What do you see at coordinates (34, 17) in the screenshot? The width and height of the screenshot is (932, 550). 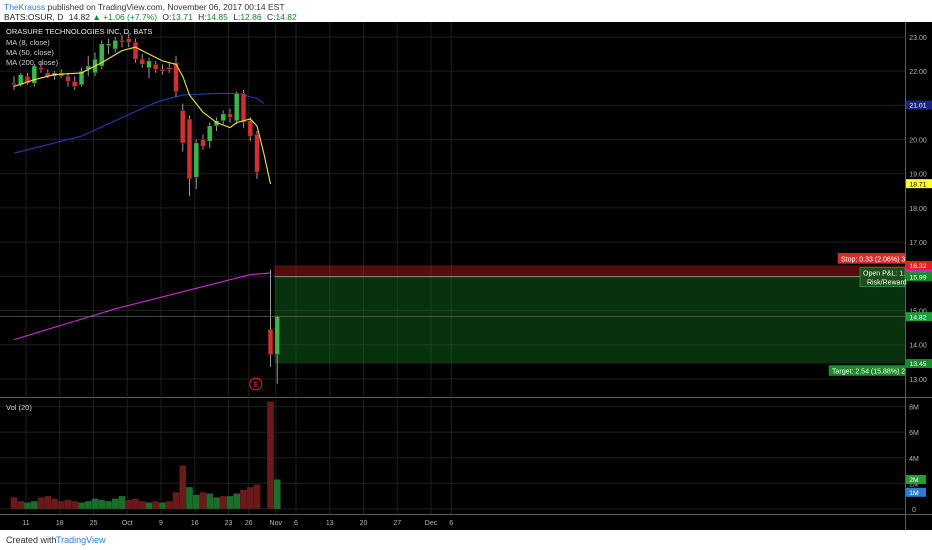 I see `symbol-label: BATS:OSUR, D` at bounding box center [34, 17].